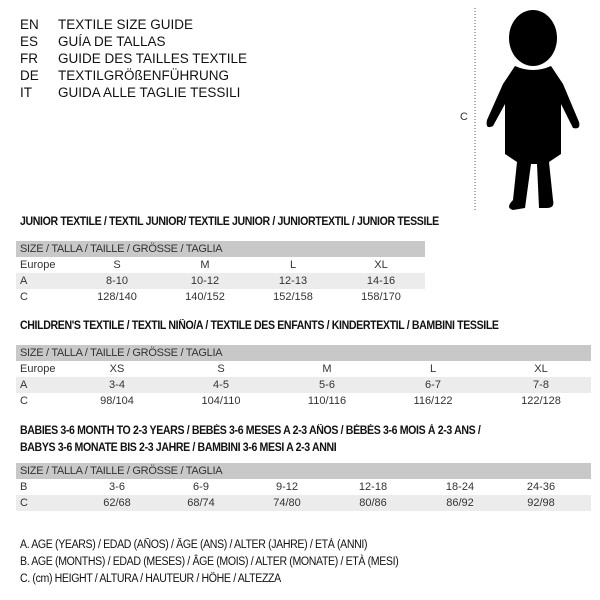 The width and height of the screenshot is (600, 600). Describe the element at coordinates (460, 503) in the screenshot. I see `cell: 86/92` at that location.